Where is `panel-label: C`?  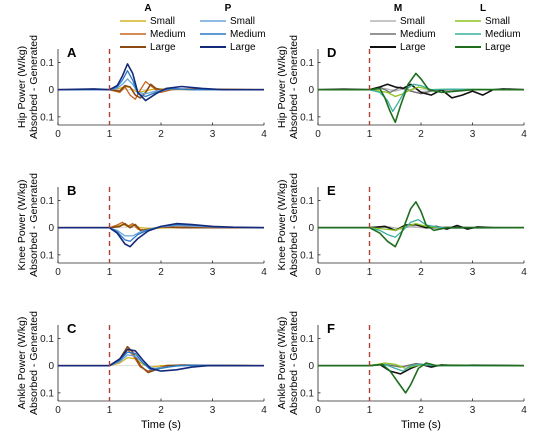 panel-label: C is located at coordinates (72, 328).